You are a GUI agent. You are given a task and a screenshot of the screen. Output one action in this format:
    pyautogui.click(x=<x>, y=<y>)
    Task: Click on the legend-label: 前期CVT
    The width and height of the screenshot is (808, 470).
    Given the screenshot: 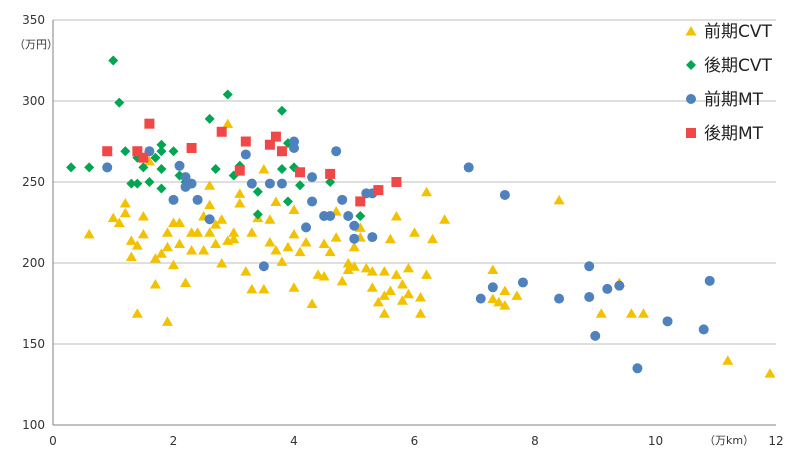 What is the action you would take?
    pyautogui.click(x=738, y=32)
    